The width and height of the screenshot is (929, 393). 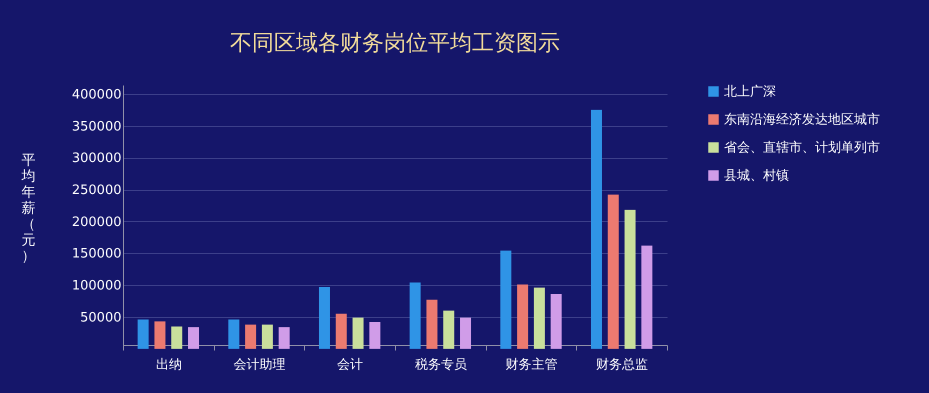 What do you see at coordinates (350, 365) in the screenshot?
I see `x-tick-label: 会计` at bounding box center [350, 365].